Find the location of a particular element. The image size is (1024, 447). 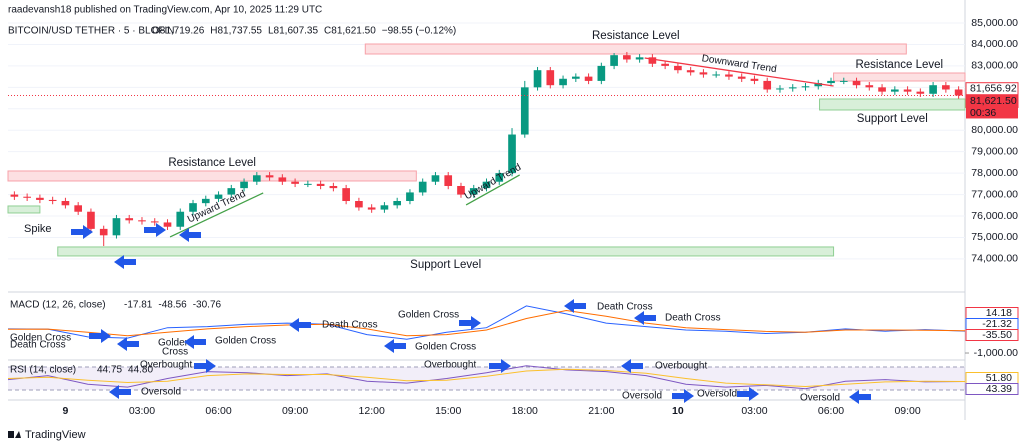

price-tag is located at coordinates (992, 89).